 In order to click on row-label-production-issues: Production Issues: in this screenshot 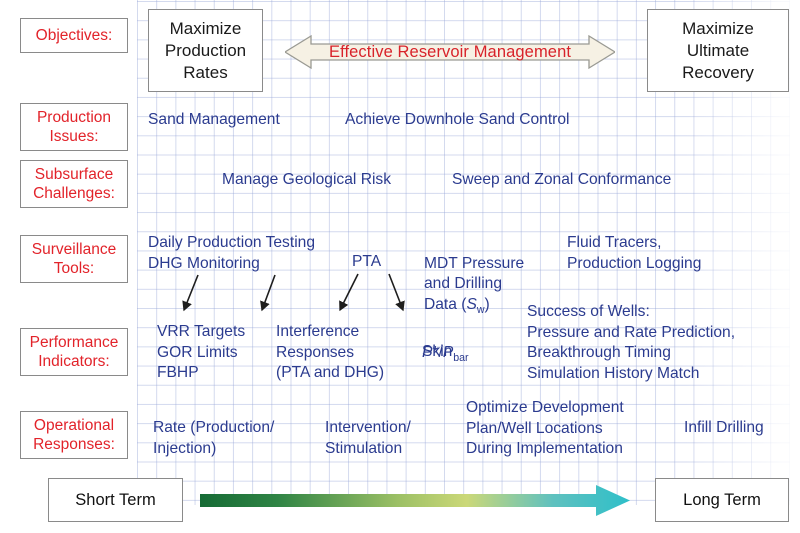, I will do `click(74, 127)`.